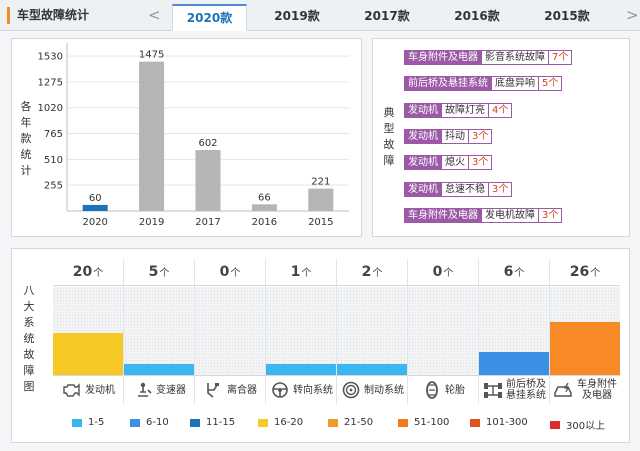 This screenshot has height=451, width=640. What do you see at coordinates (50, 82) in the screenshot?
I see `y-tick-label: 1275` at bounding box center [50, 82].